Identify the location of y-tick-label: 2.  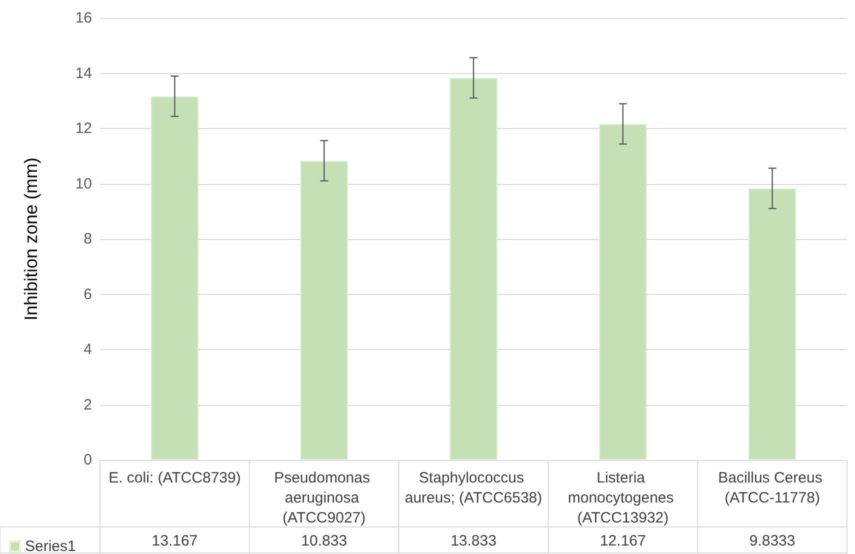
(88, 405).